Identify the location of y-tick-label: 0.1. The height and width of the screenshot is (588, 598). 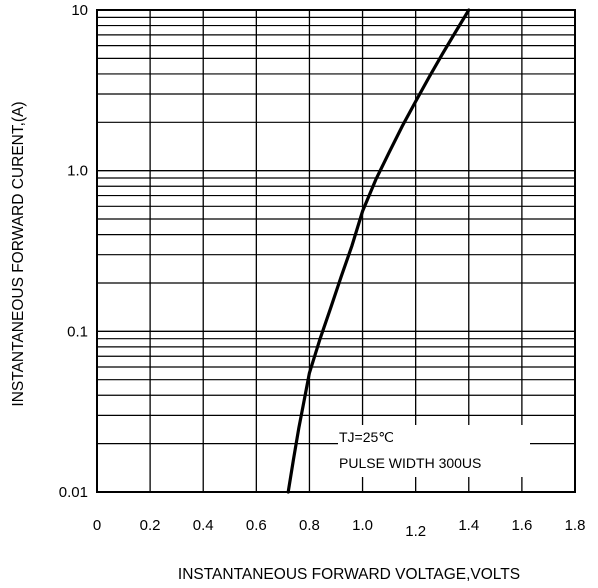
(77, 331).